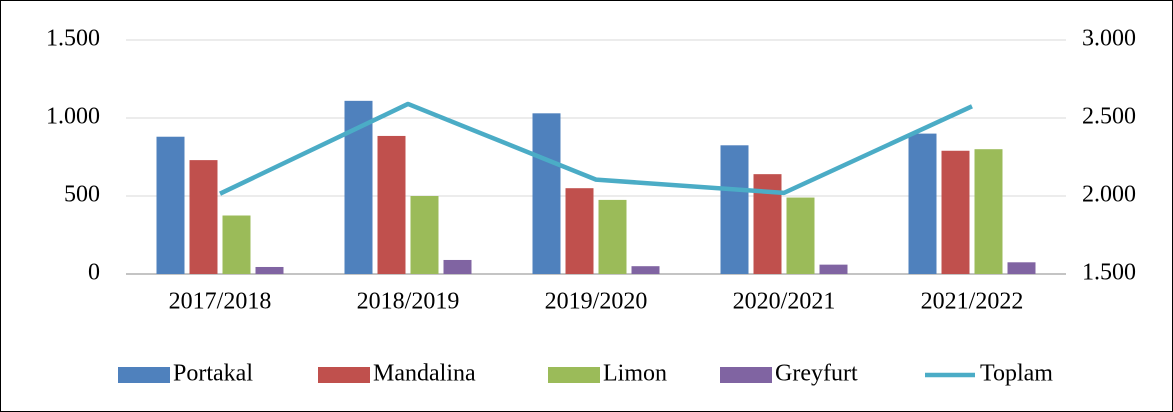  What do you see at coordinates (73, 39) in the screenshot?
I see `y-tick-label: 1.500` at bounding box center [73, 39].